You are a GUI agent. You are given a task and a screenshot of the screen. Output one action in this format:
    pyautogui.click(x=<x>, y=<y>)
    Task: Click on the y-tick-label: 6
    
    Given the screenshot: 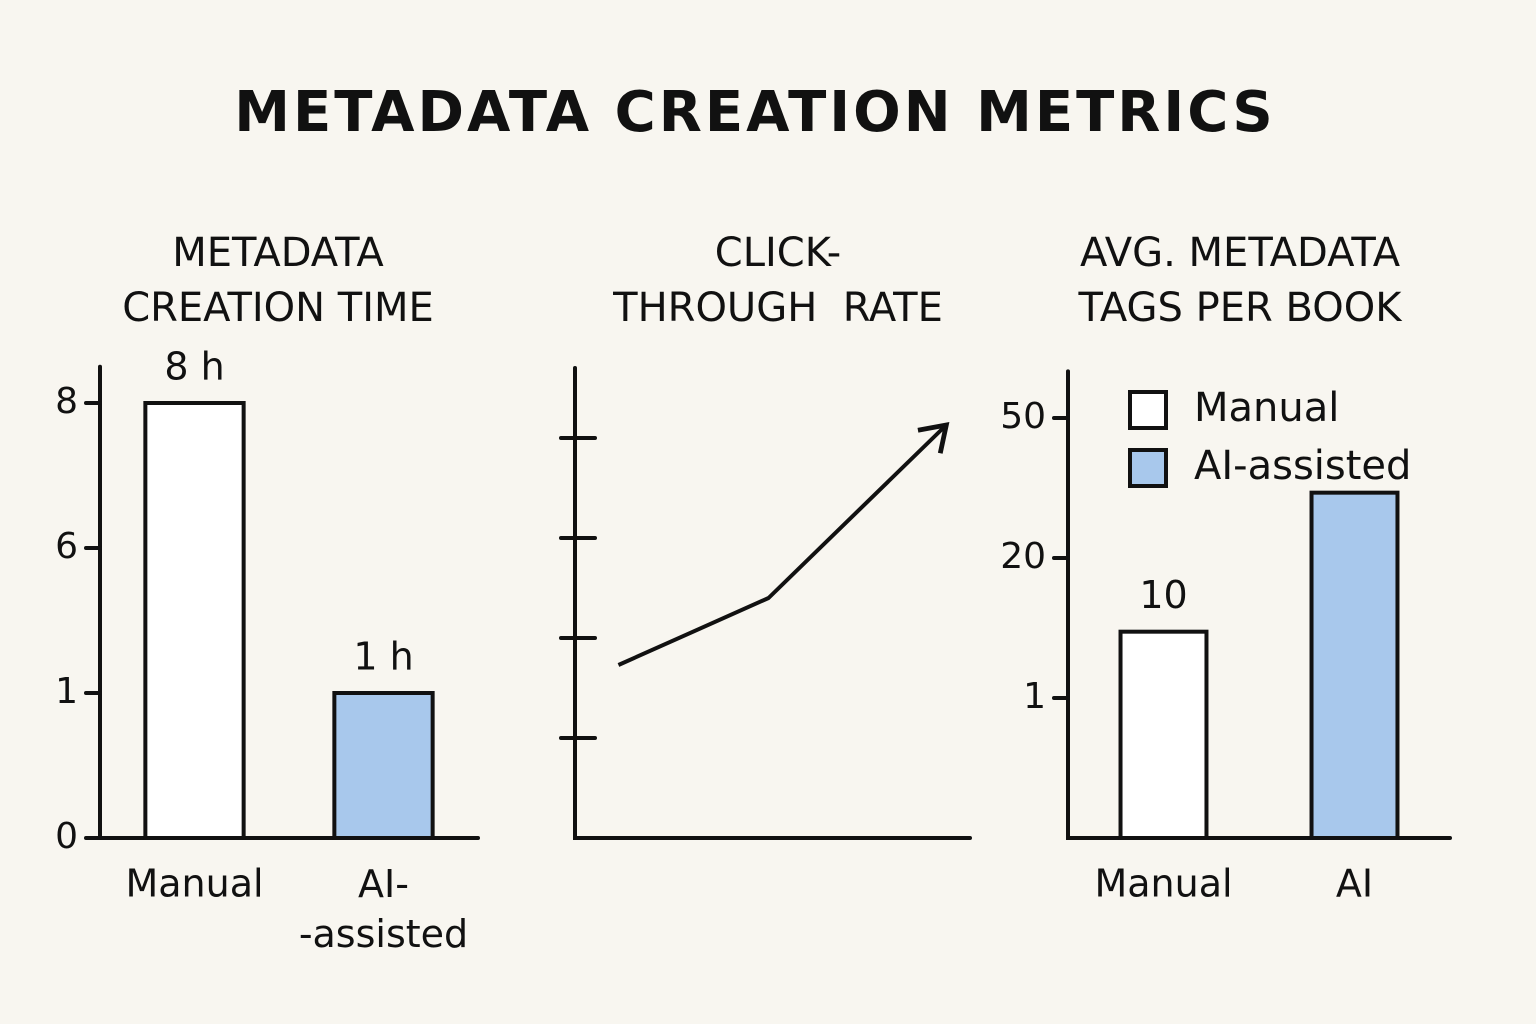 What is the action you would take?
    pyautogui.click(x=66, y=546)
    